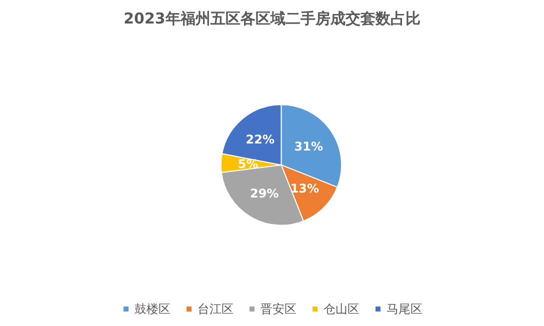 The height and width of the screenshot is (326, 544). I want to click on legend-label: 台江区, so click(216, 309).